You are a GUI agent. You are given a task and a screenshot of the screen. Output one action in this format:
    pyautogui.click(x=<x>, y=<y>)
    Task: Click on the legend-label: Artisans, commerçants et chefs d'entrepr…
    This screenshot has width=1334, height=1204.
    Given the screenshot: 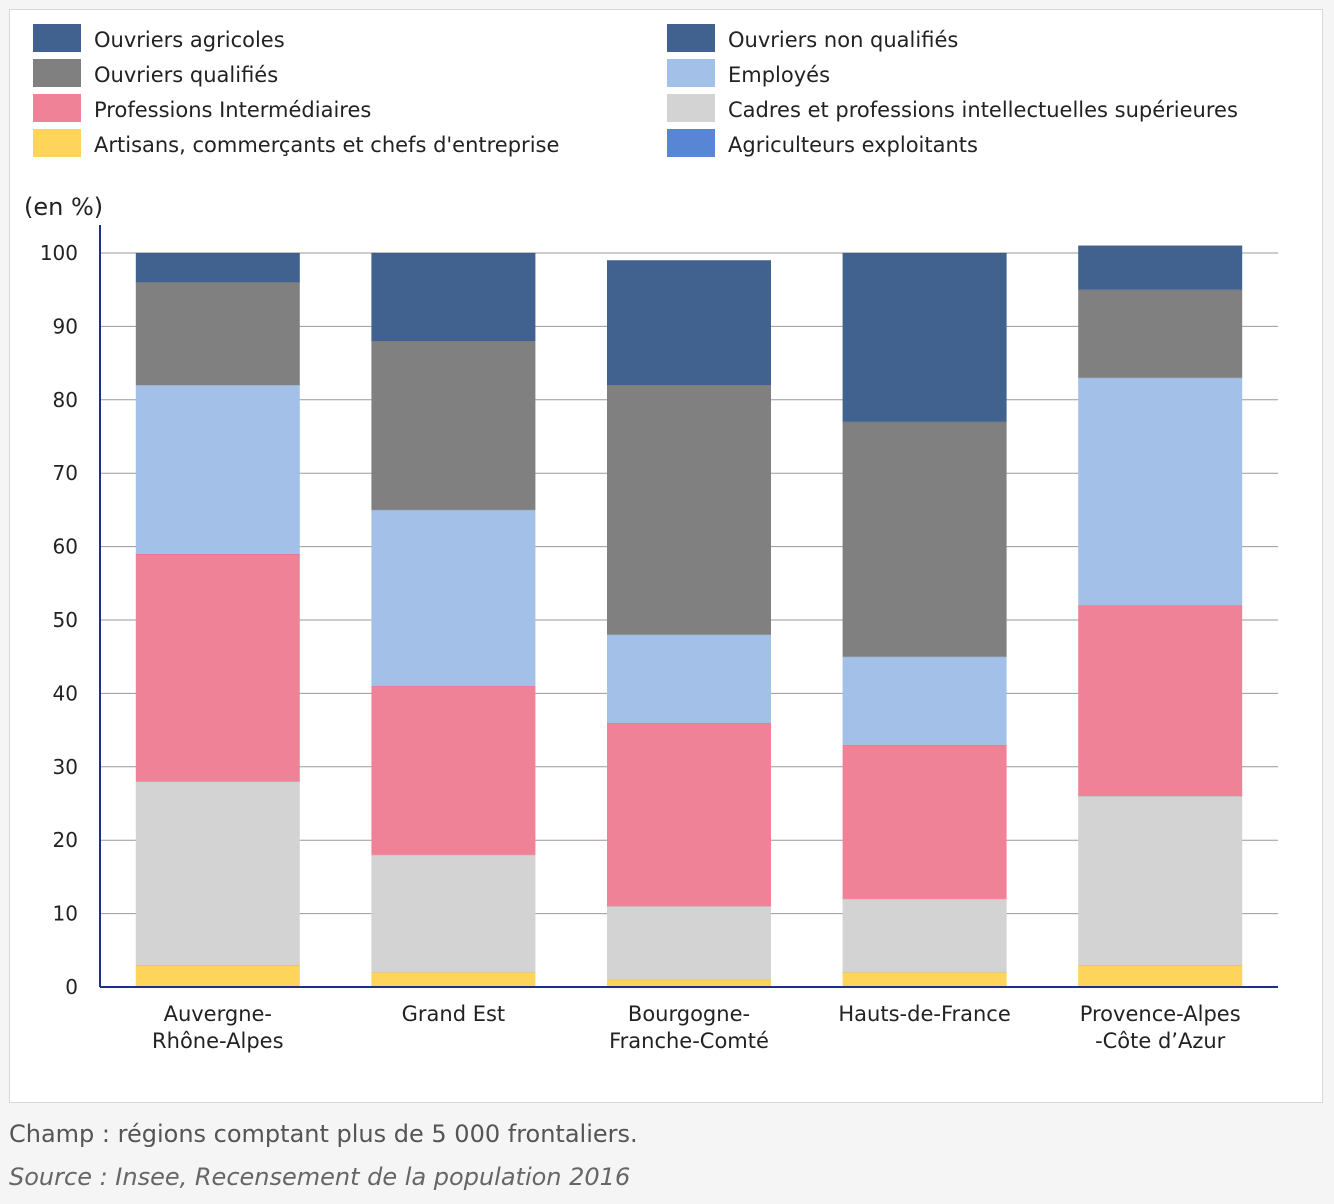 What is the action you would take?
    pyautogui.click(x=326, y=145)
    